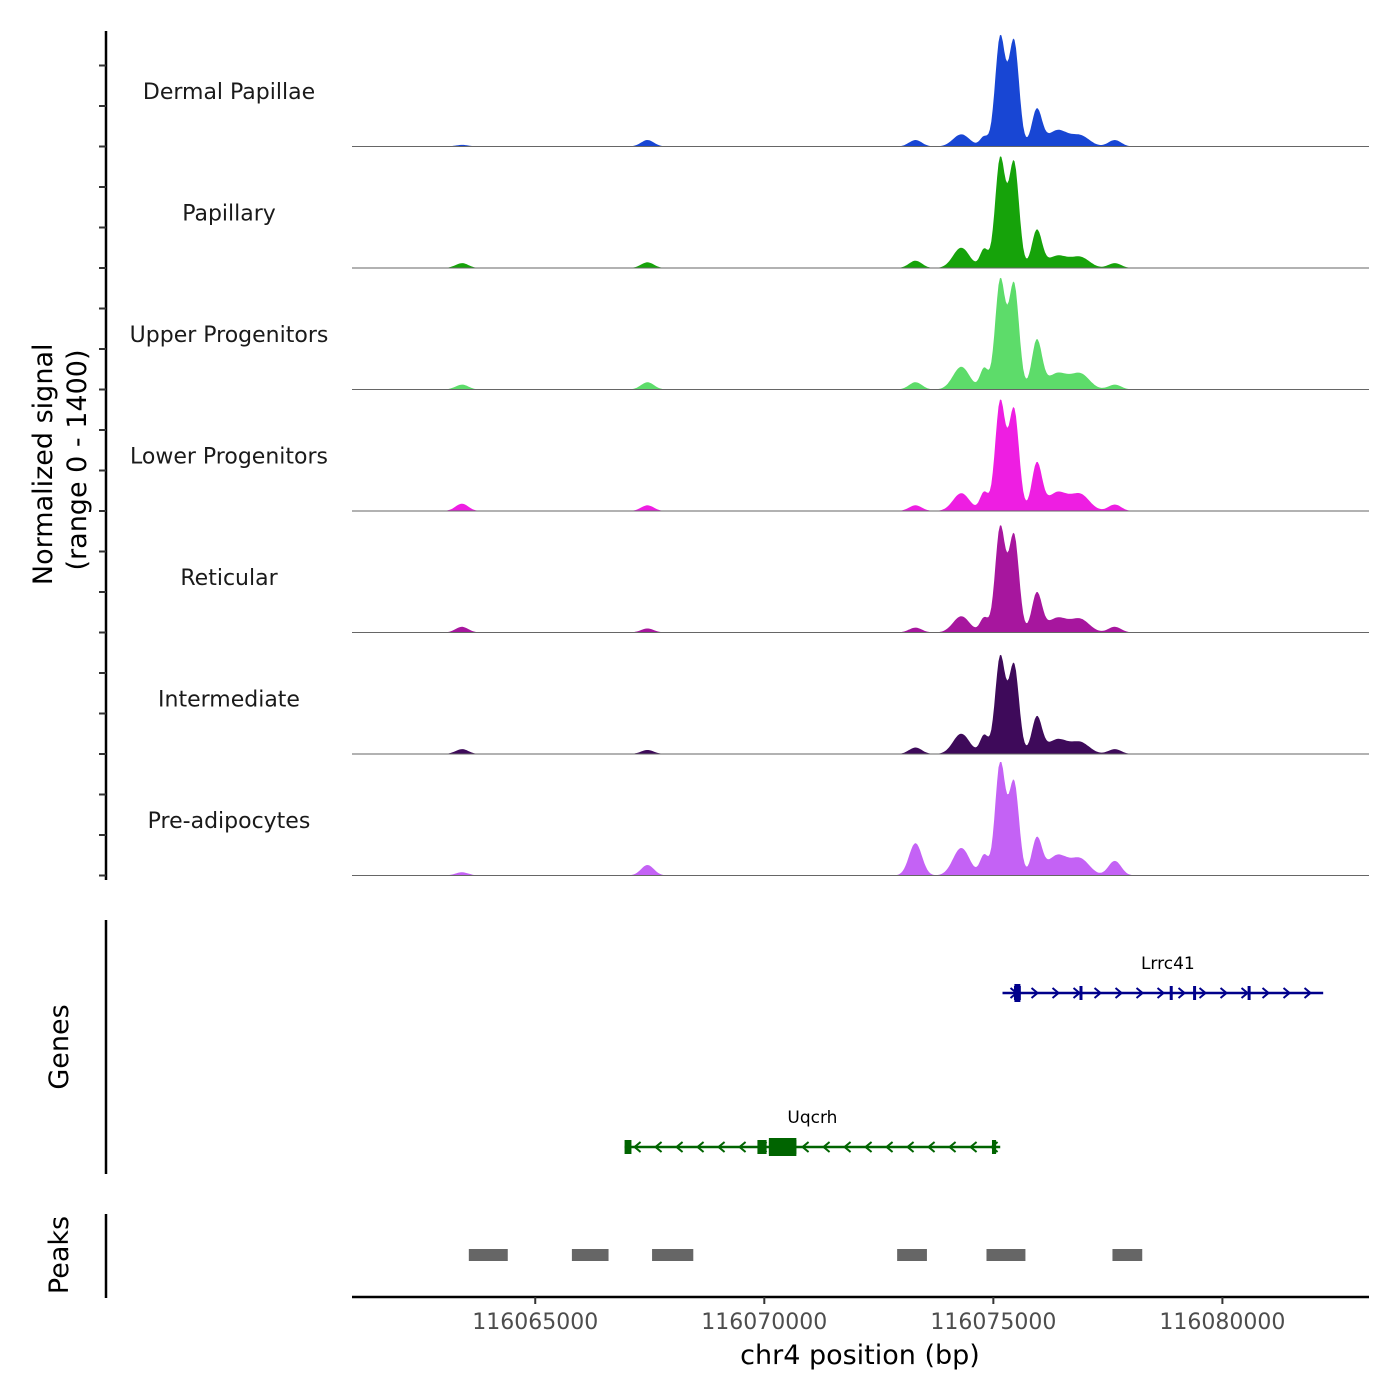  I want to click on coverage-track: Pre-adipocytes, so click(758, 819).